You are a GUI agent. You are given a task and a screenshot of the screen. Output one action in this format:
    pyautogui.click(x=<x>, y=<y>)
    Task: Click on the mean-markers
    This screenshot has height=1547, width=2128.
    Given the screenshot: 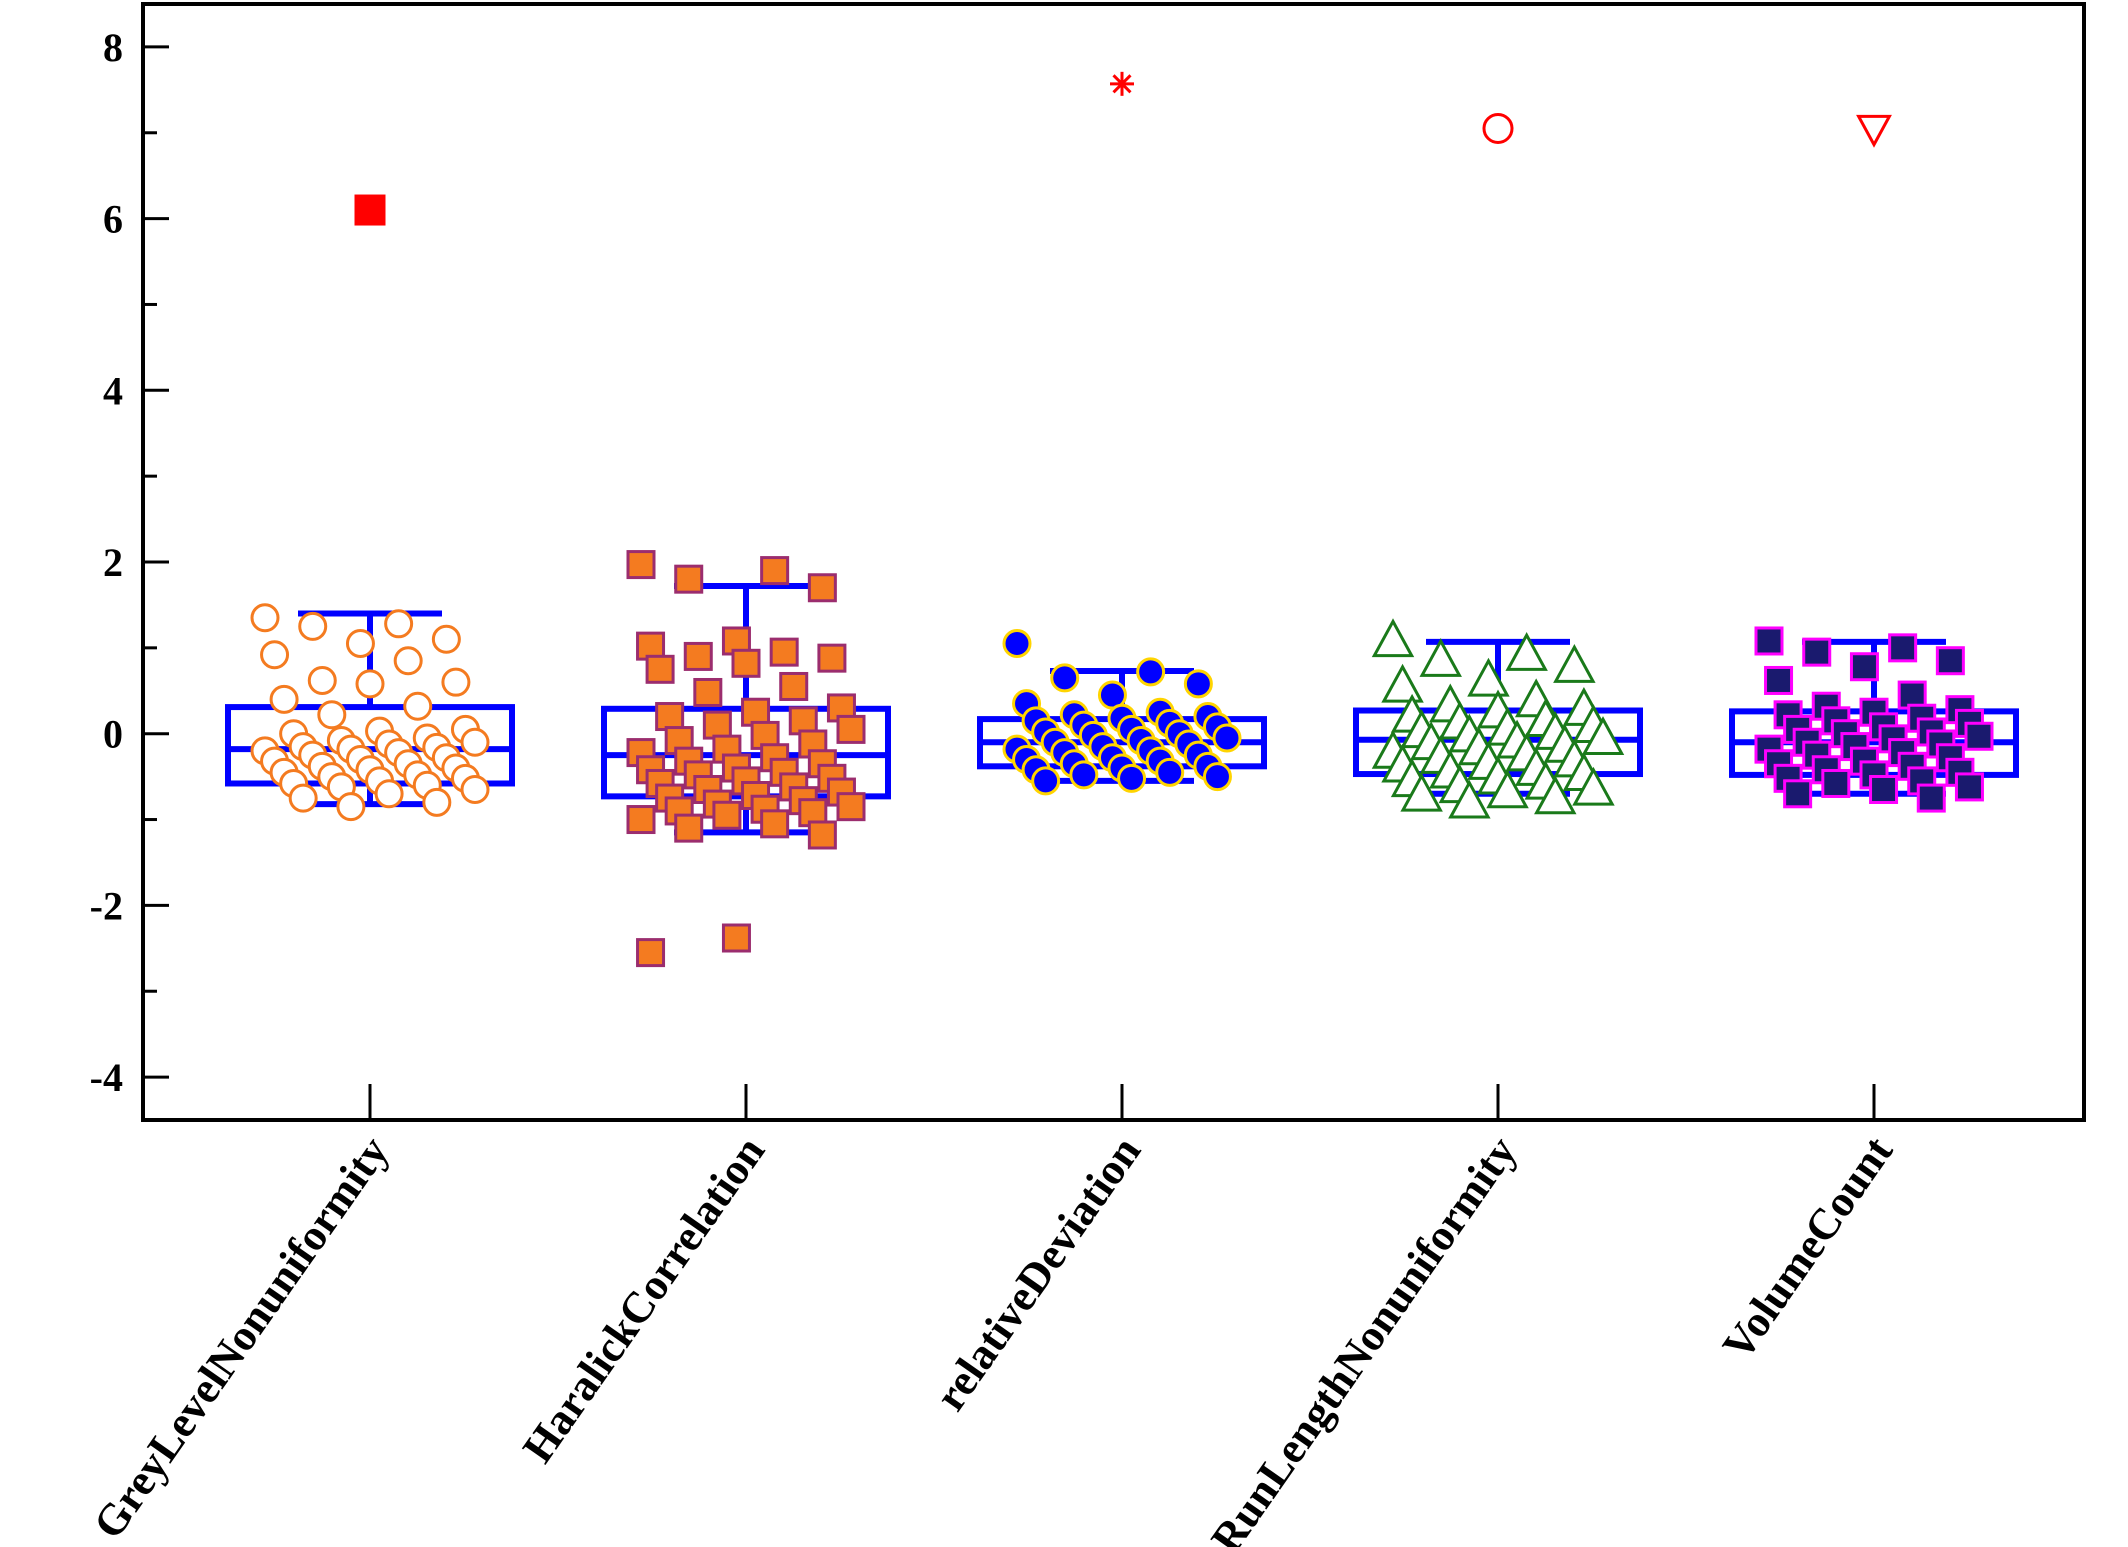 What is the action you would take?
    pyautogui.click(x=1123, y=148)
    